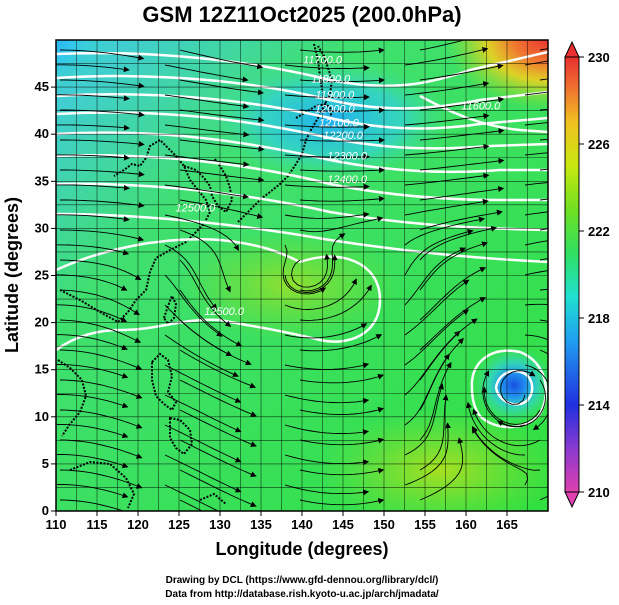 The image size is (619, 605). I want to click on colorbar-tick-label: 222, so click(599, 231).